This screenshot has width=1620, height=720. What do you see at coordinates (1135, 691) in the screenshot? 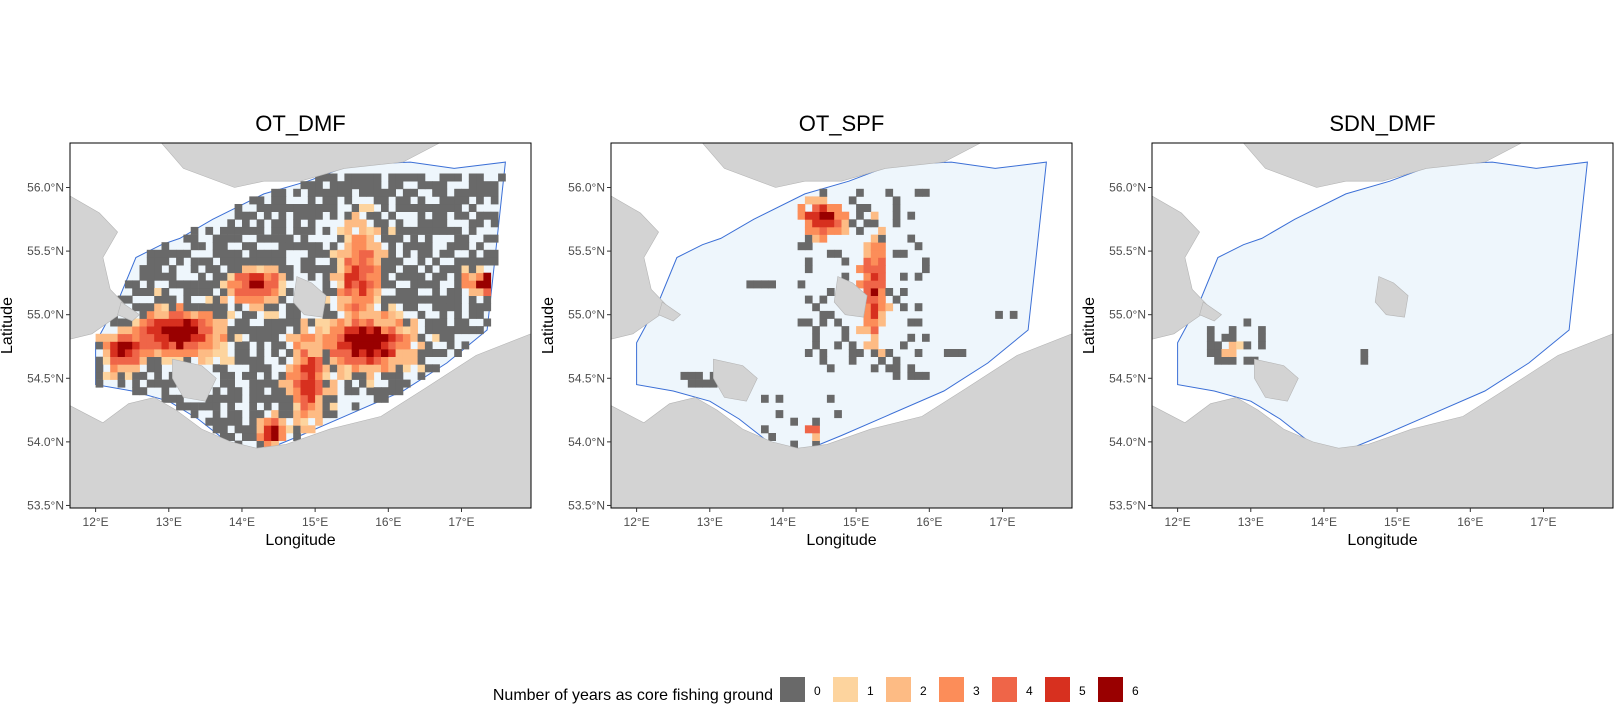
I see `legend-label: 6` at bounding box center [1135, 691].